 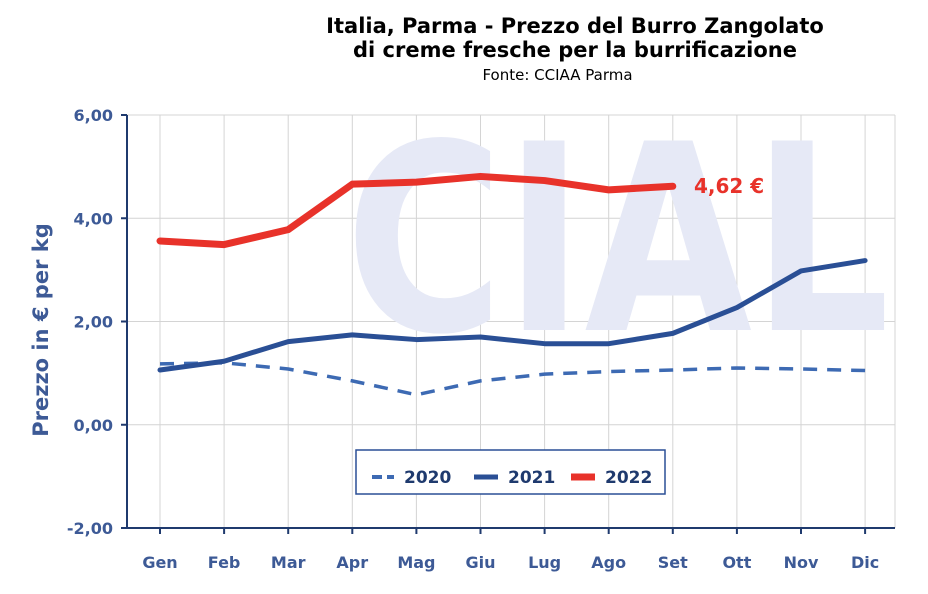 I want to click on x-tick-label: Ago, so click(x=608, y=562).